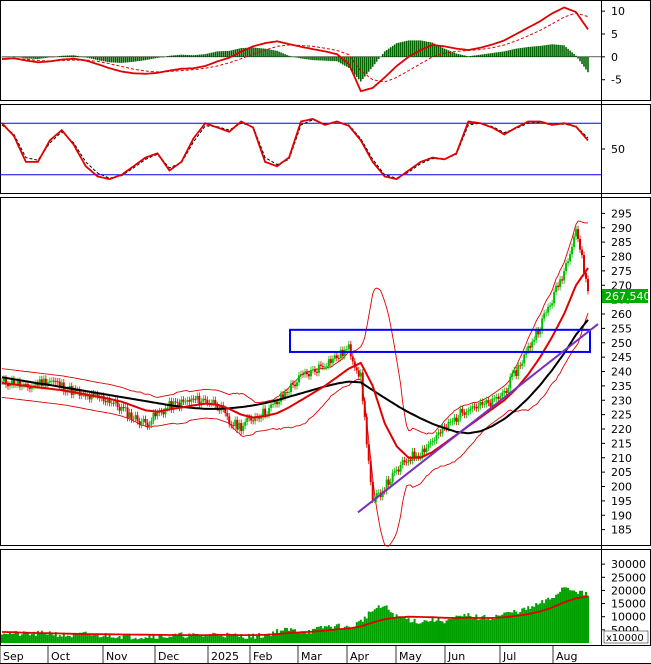 This screenshot has width=651, height=664. I want to click on y-tick-label: 185, so click(621, 530).